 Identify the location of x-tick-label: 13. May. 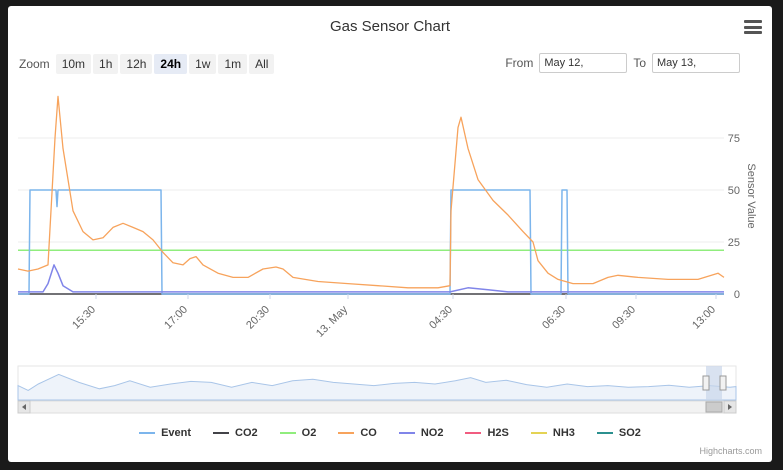
(332, 321).